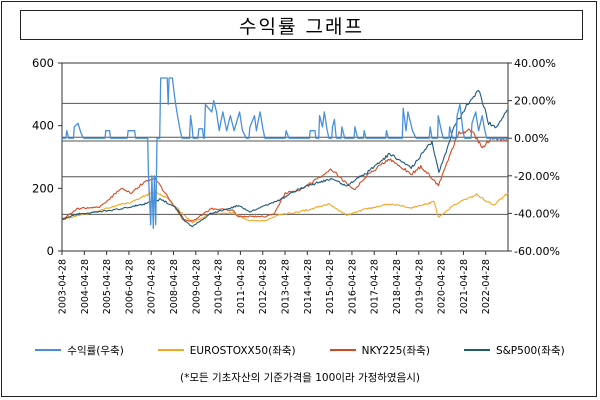  Describe the element at coordinates (308, 286) in the screenshot. I see `x-tick-label-11: 2014-04-28` at that location.